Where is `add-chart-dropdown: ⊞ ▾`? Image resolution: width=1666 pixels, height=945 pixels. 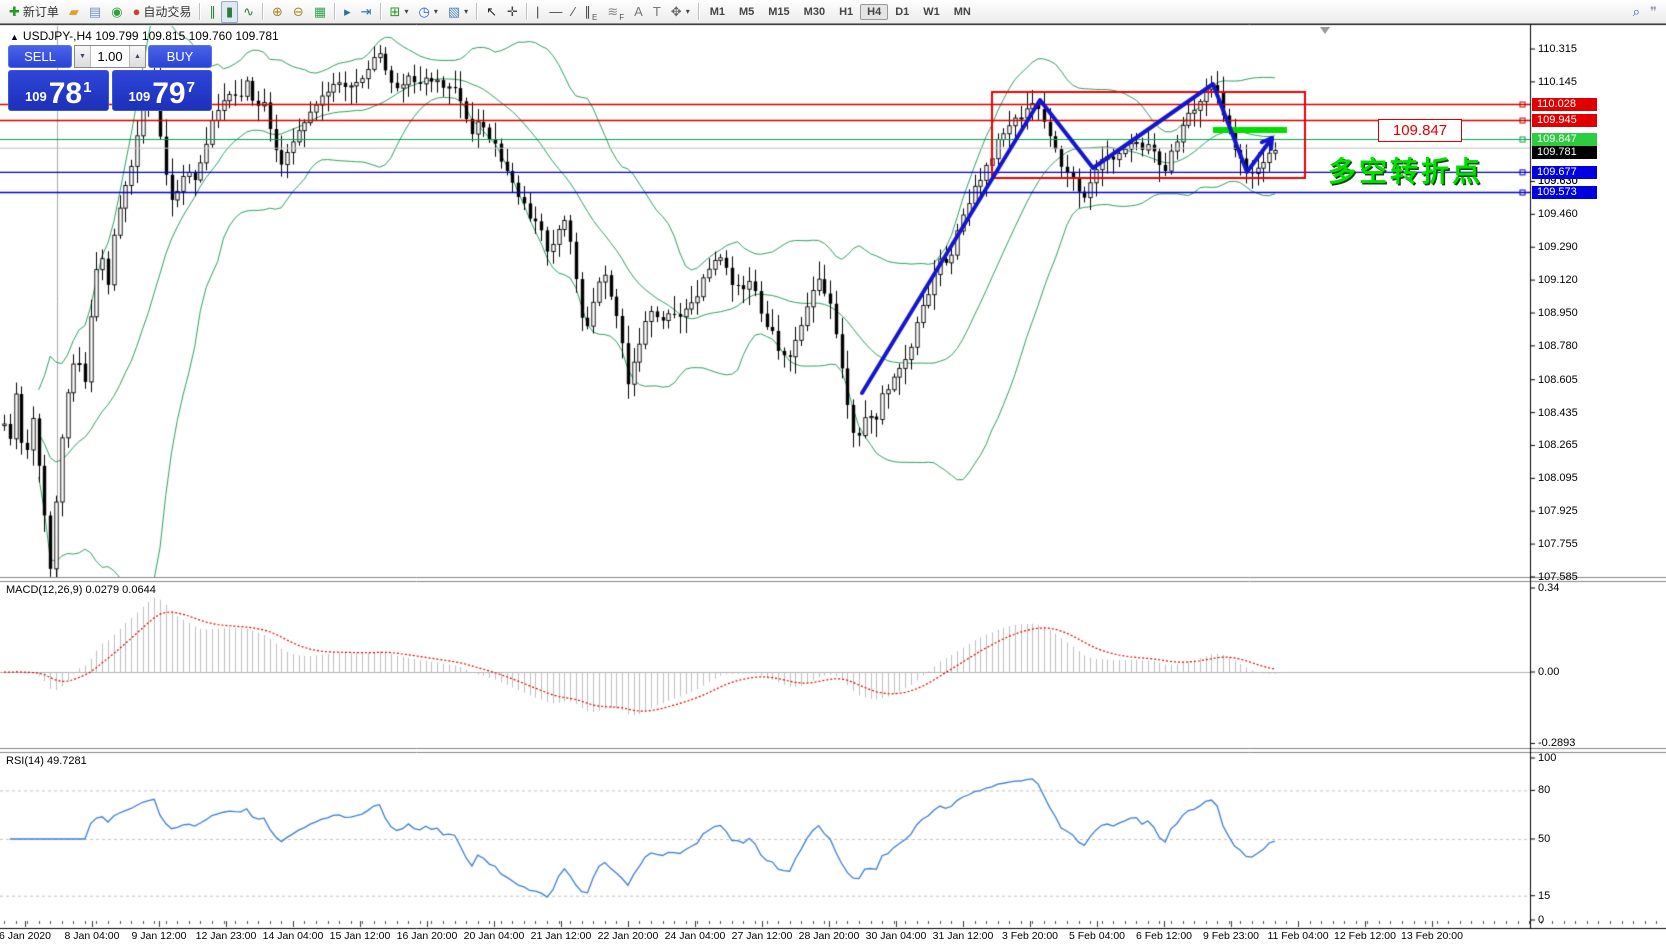 add-chart-dropdown: ⊞ ▾ is located at coordinates (399, 12).